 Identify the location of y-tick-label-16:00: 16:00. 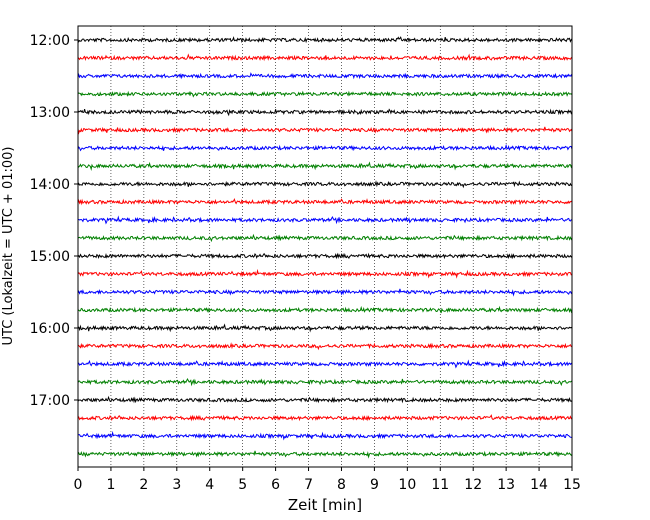
(50, 329).